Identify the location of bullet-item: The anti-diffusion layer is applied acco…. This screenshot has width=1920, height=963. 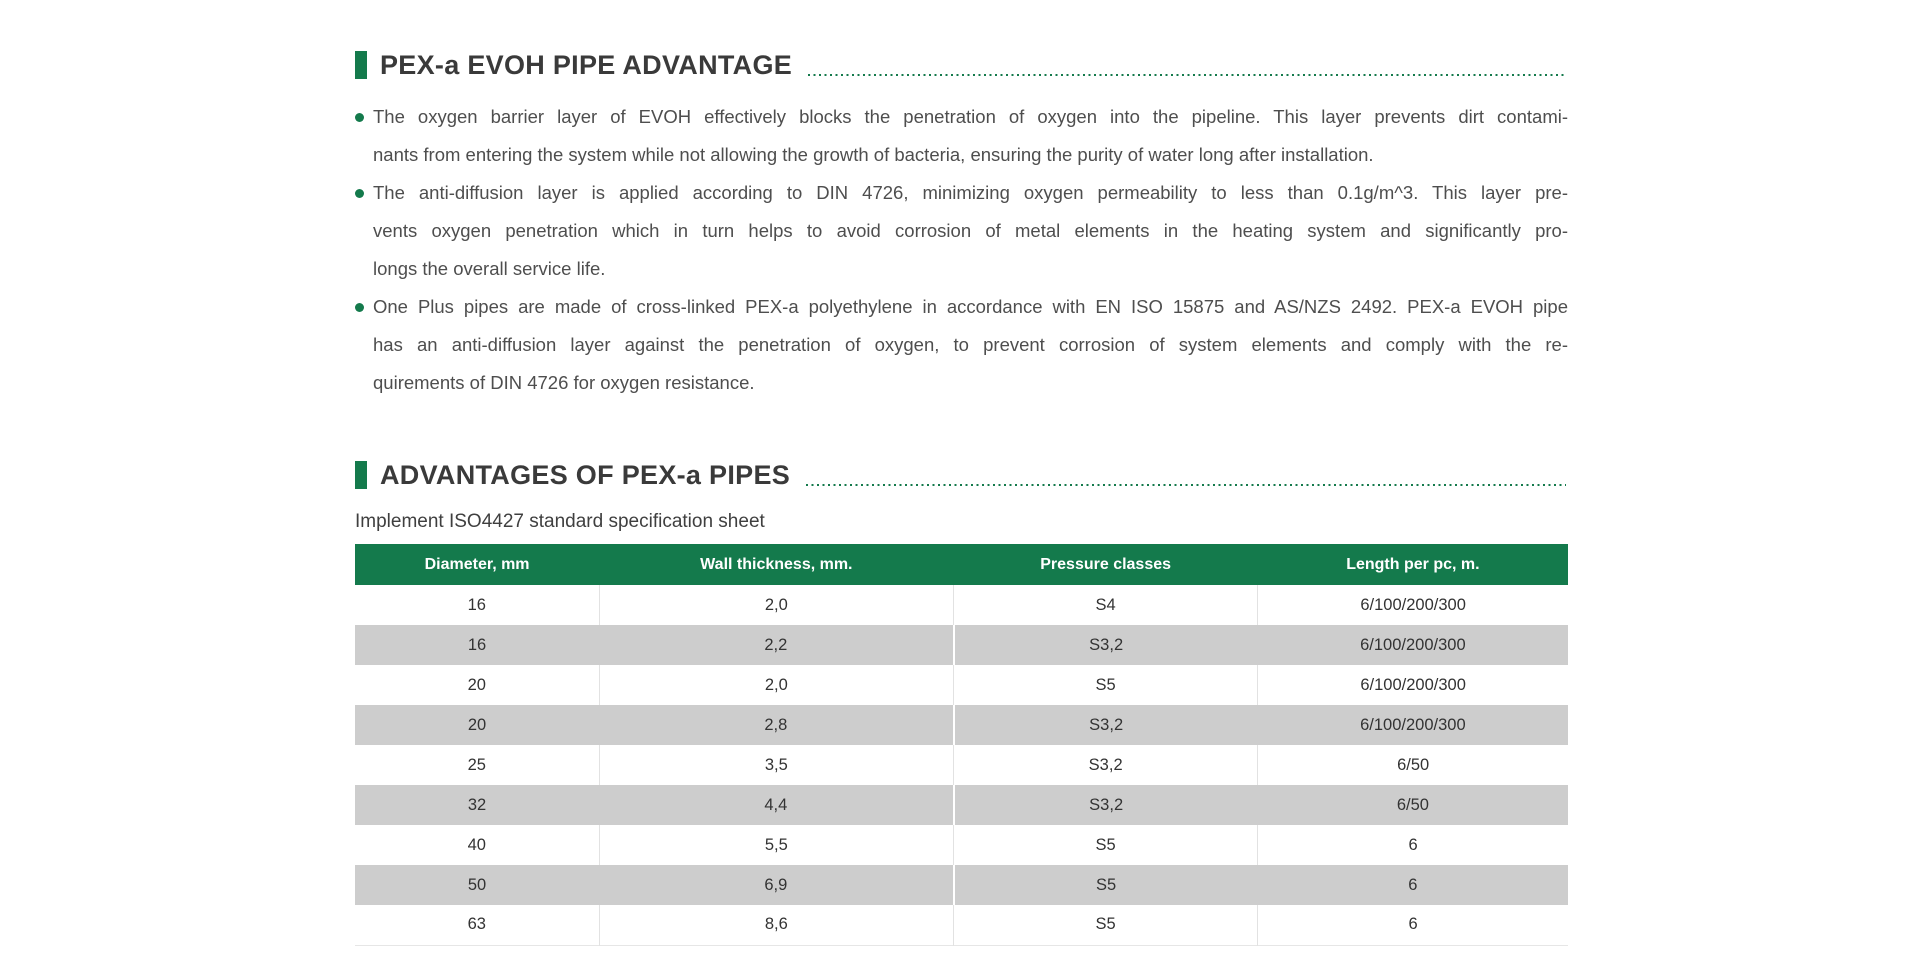
(961, 231).